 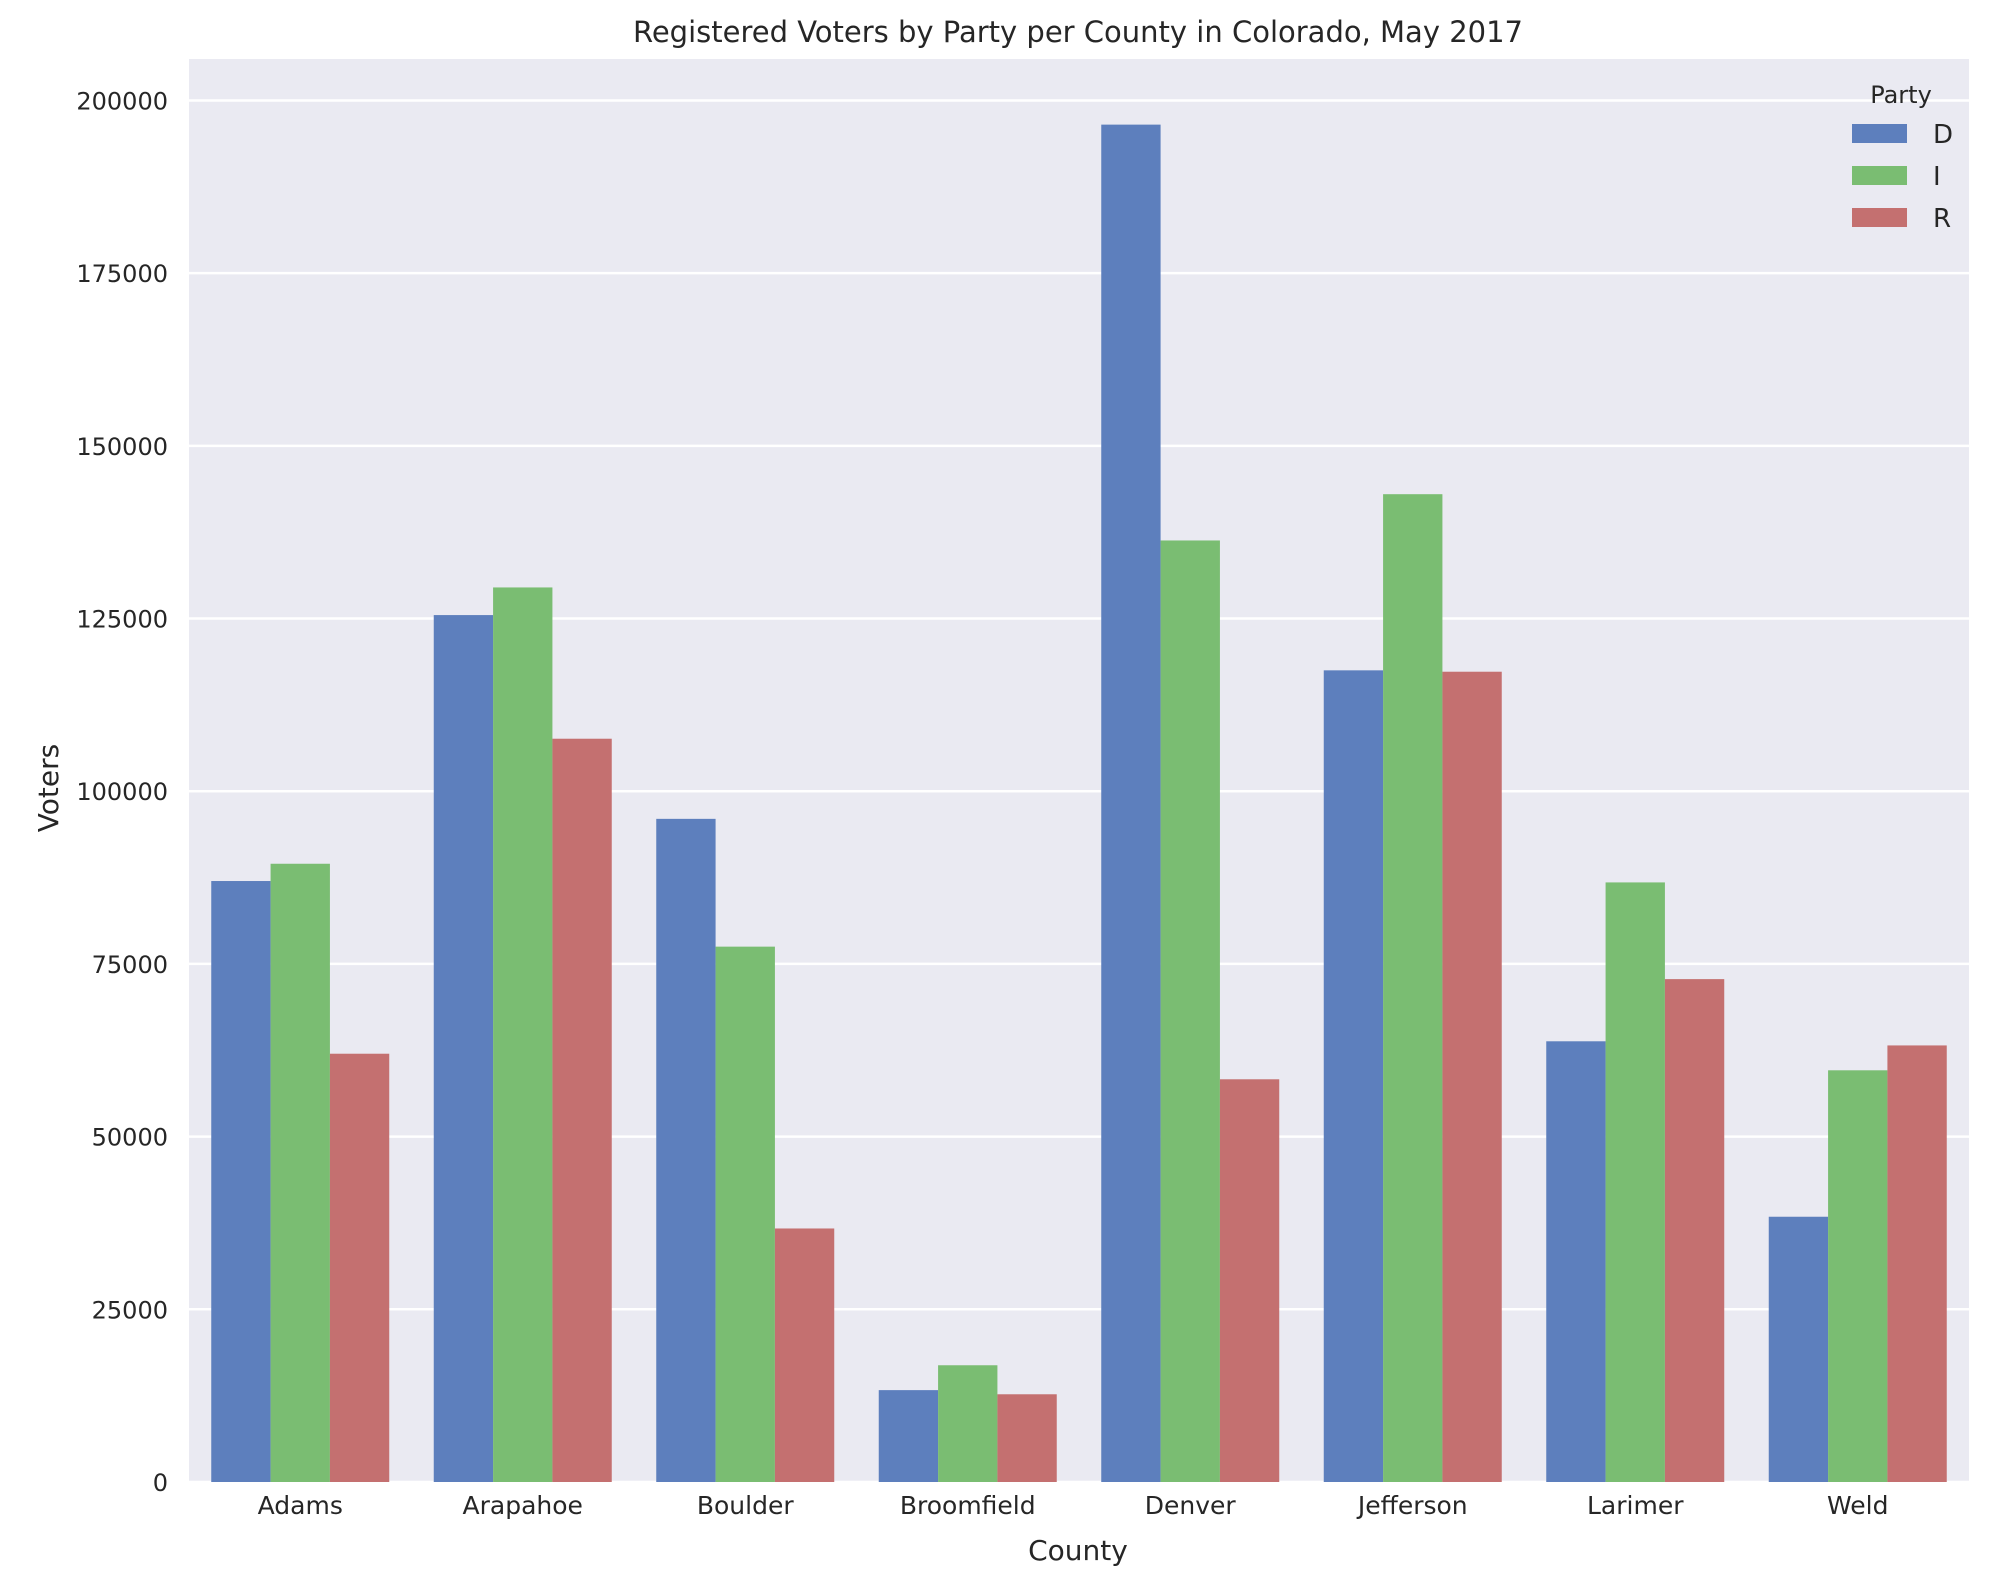 I want to click on bar-jefferson-r, so click(x=1472, y=1076).